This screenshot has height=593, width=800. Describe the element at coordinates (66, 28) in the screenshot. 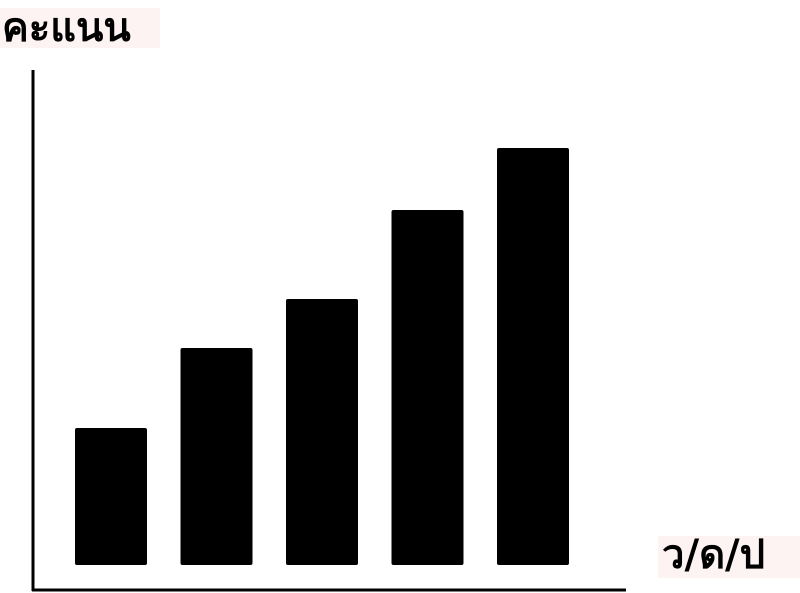

I see `y-axis-label: คะแนน` at that location.